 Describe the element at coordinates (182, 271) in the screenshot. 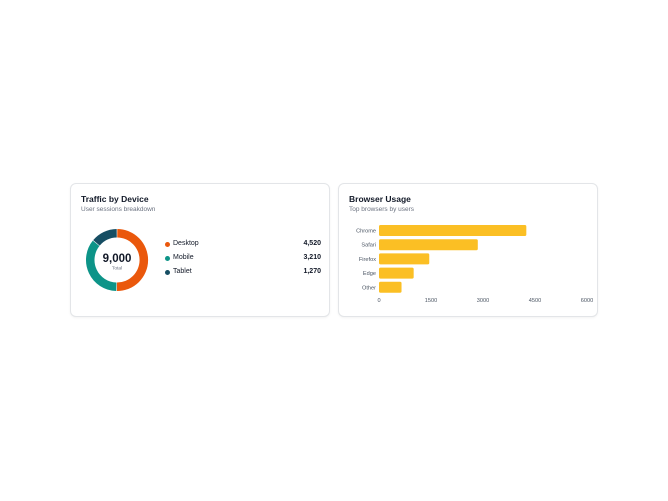

I see `legend-label-tablet: Tablet` at that location.